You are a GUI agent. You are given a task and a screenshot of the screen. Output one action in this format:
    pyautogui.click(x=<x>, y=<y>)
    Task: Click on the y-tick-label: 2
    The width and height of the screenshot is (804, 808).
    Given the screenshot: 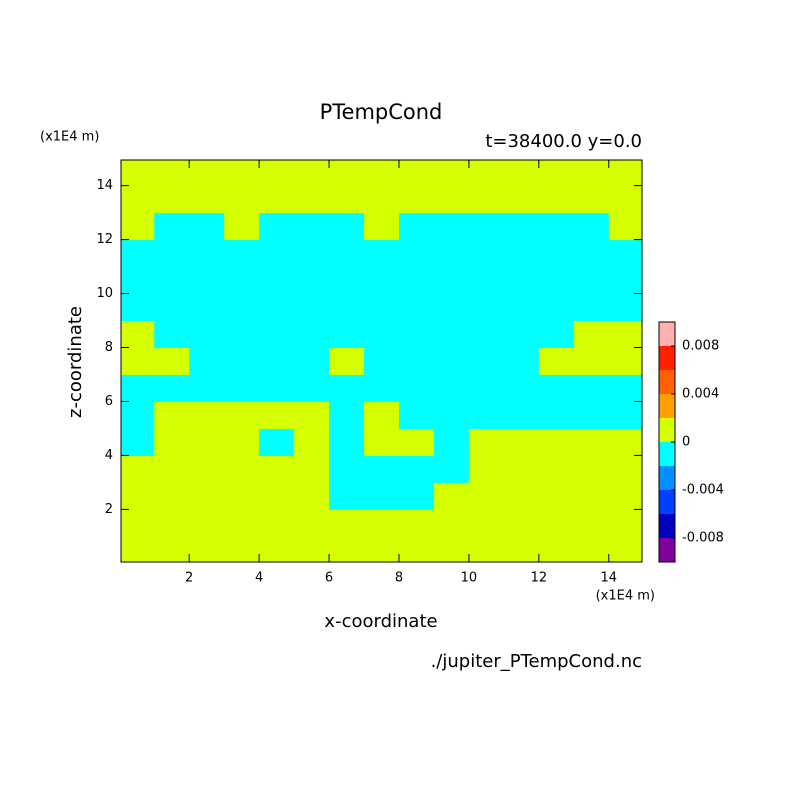 What is the action you would take?
    pyautogui.click(x=109, y=509)
    